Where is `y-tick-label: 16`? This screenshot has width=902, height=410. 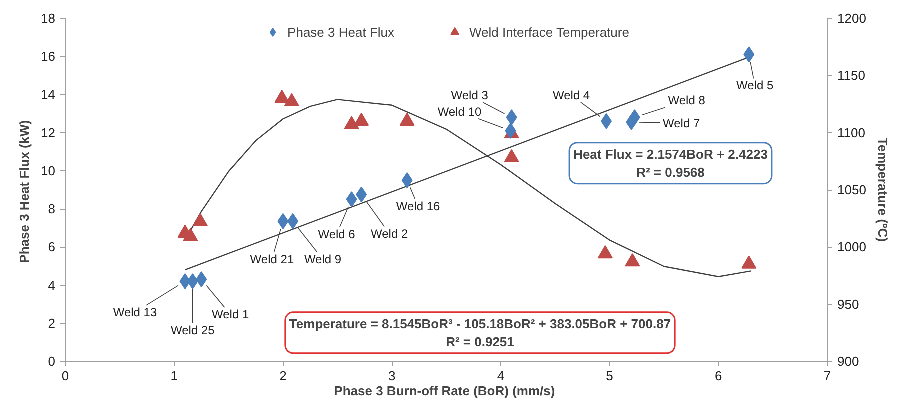
y-tick-label: 16 is located at coordinates (48, 56).